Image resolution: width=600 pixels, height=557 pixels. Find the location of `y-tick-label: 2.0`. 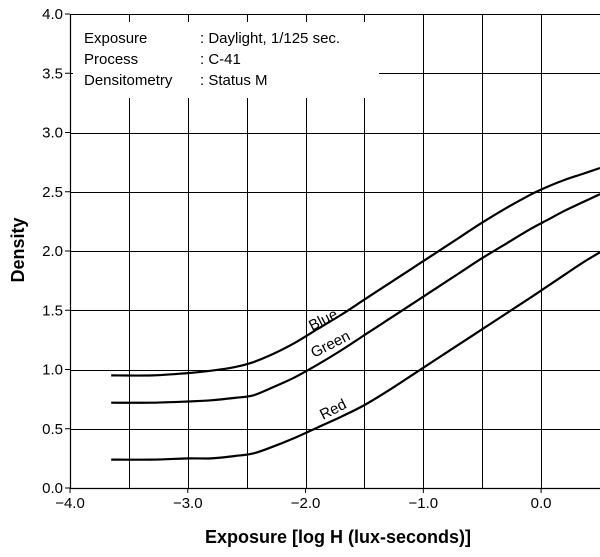

y-tick-label: 2.0 is located at coordinates (52, 251).